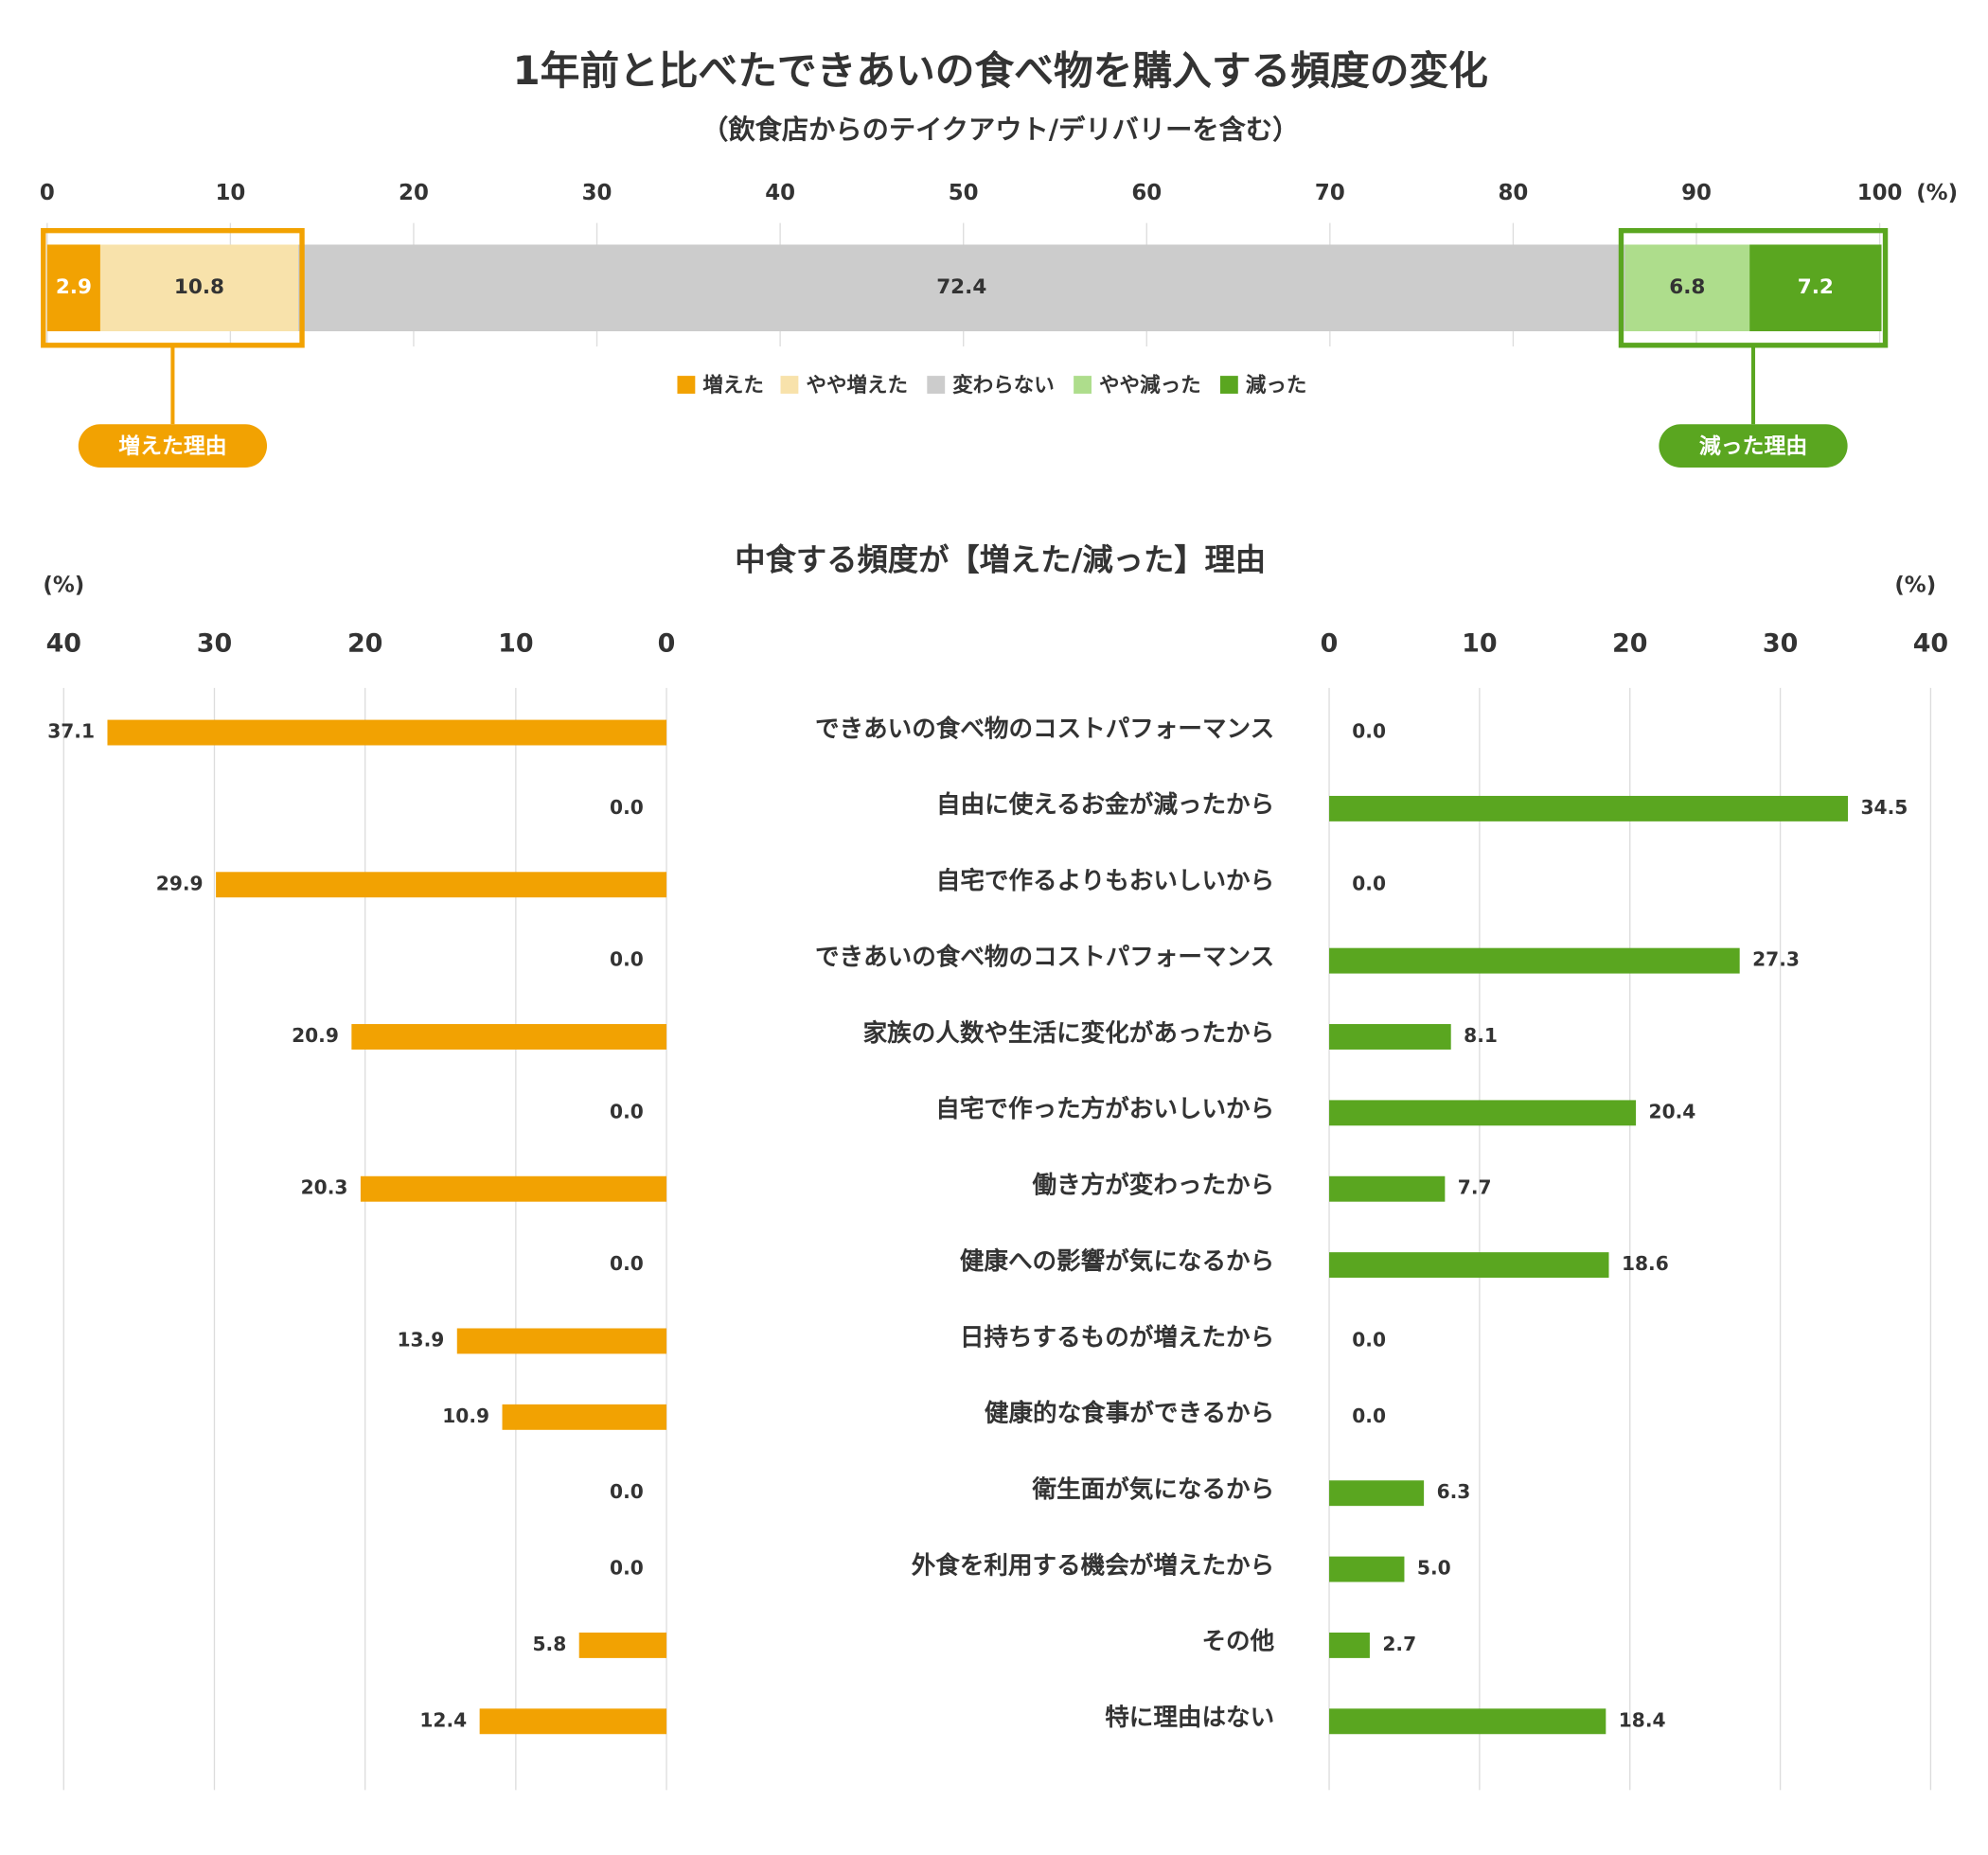 This screenshot has height=1855, width=1988. I want to click on value-label: 72.4, so click(961, 287).